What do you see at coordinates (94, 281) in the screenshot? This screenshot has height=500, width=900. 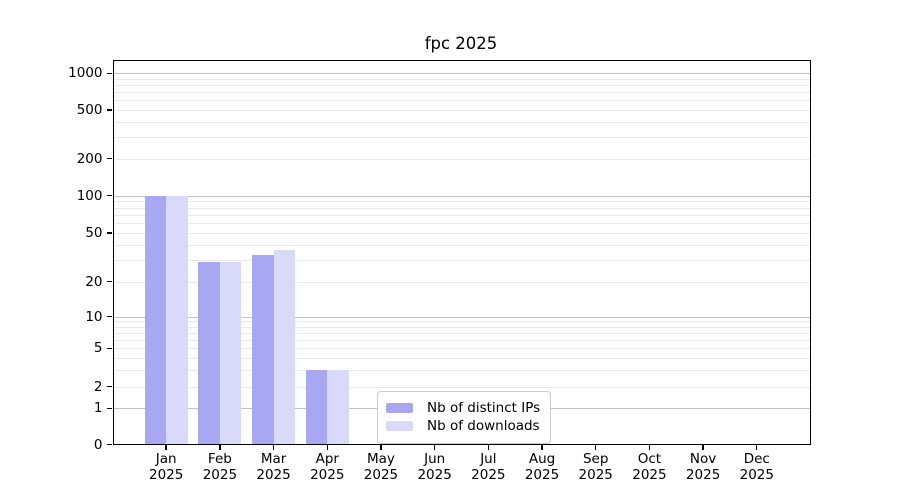 I see `y-tick-label: 20` at bounding box center [94, 281].